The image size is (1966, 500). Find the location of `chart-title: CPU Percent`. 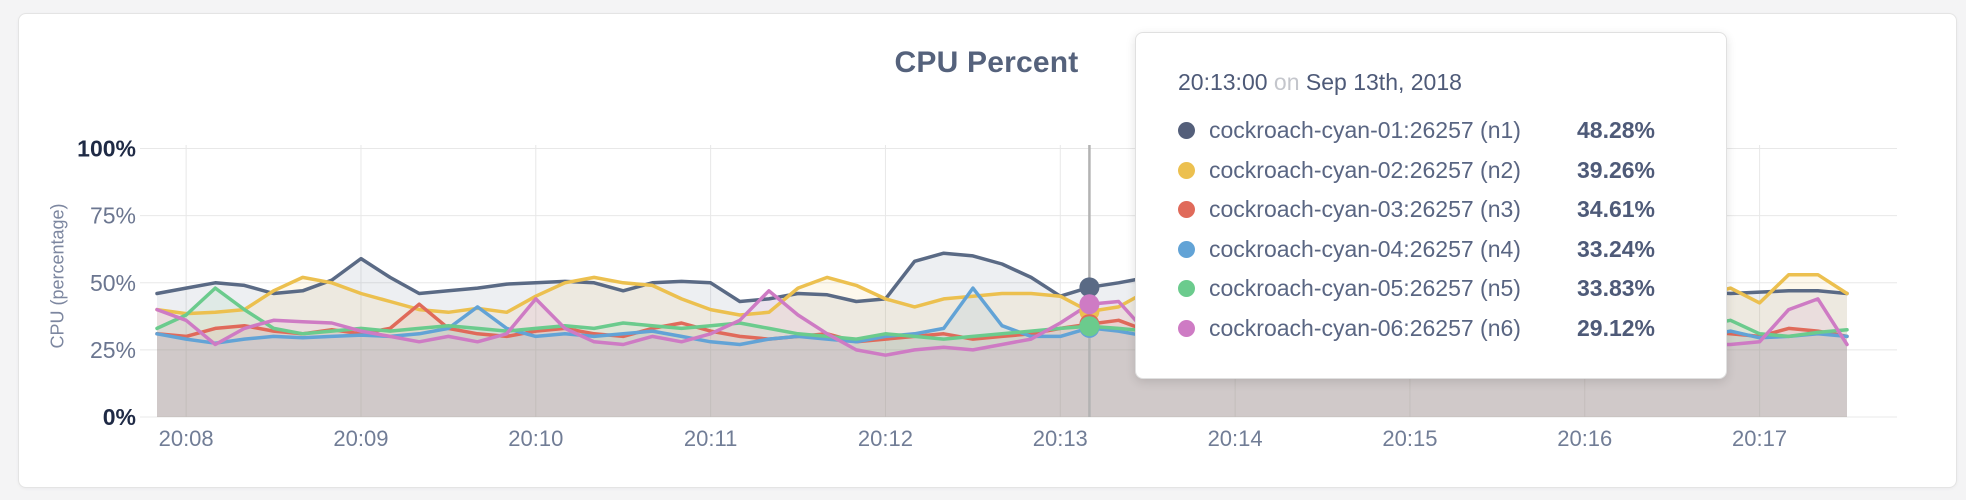

chart-title: CPU Percent is located at coordinates (986, 62).